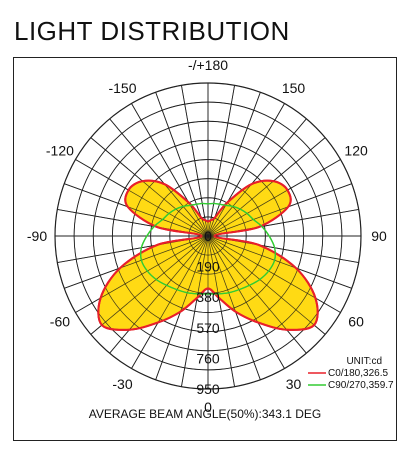 This screenshot has height=450, width=408. I want to click on angle-label: -/+180, so click(208, 65).